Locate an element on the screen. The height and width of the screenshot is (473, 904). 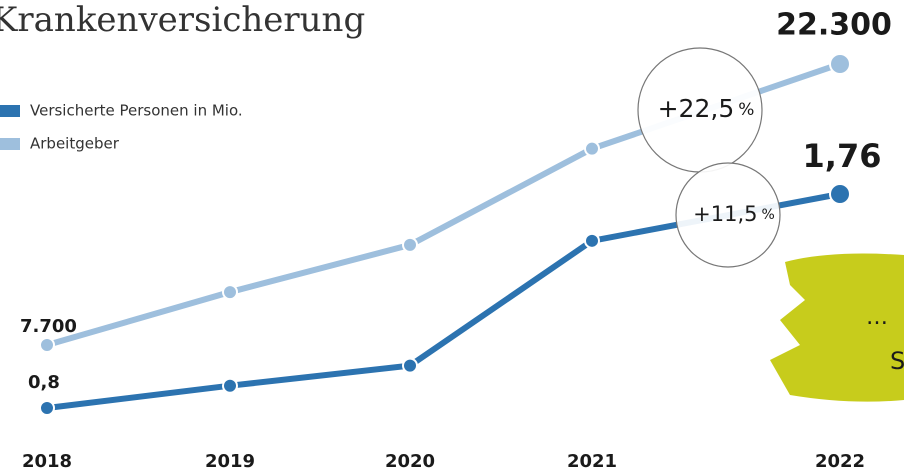
chart-title: Krankenversicherung is located at coordinates (182, 20).